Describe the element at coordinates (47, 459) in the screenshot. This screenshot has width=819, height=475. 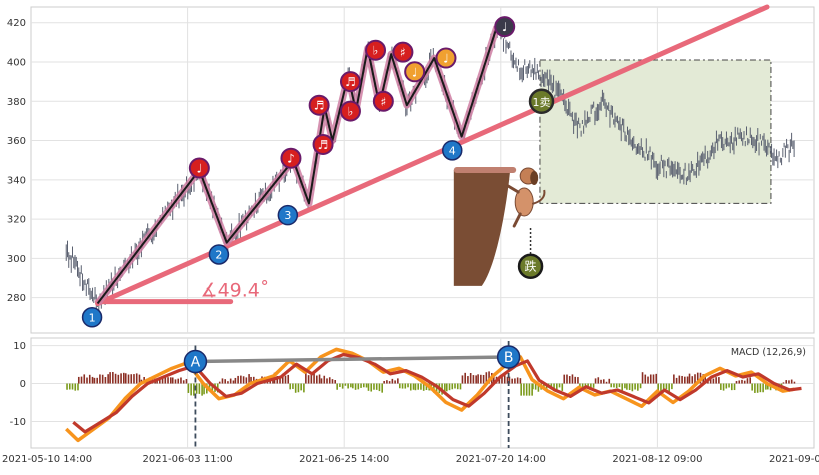
I see `x-tick-label: 2021-05-10 14:00` at that location.